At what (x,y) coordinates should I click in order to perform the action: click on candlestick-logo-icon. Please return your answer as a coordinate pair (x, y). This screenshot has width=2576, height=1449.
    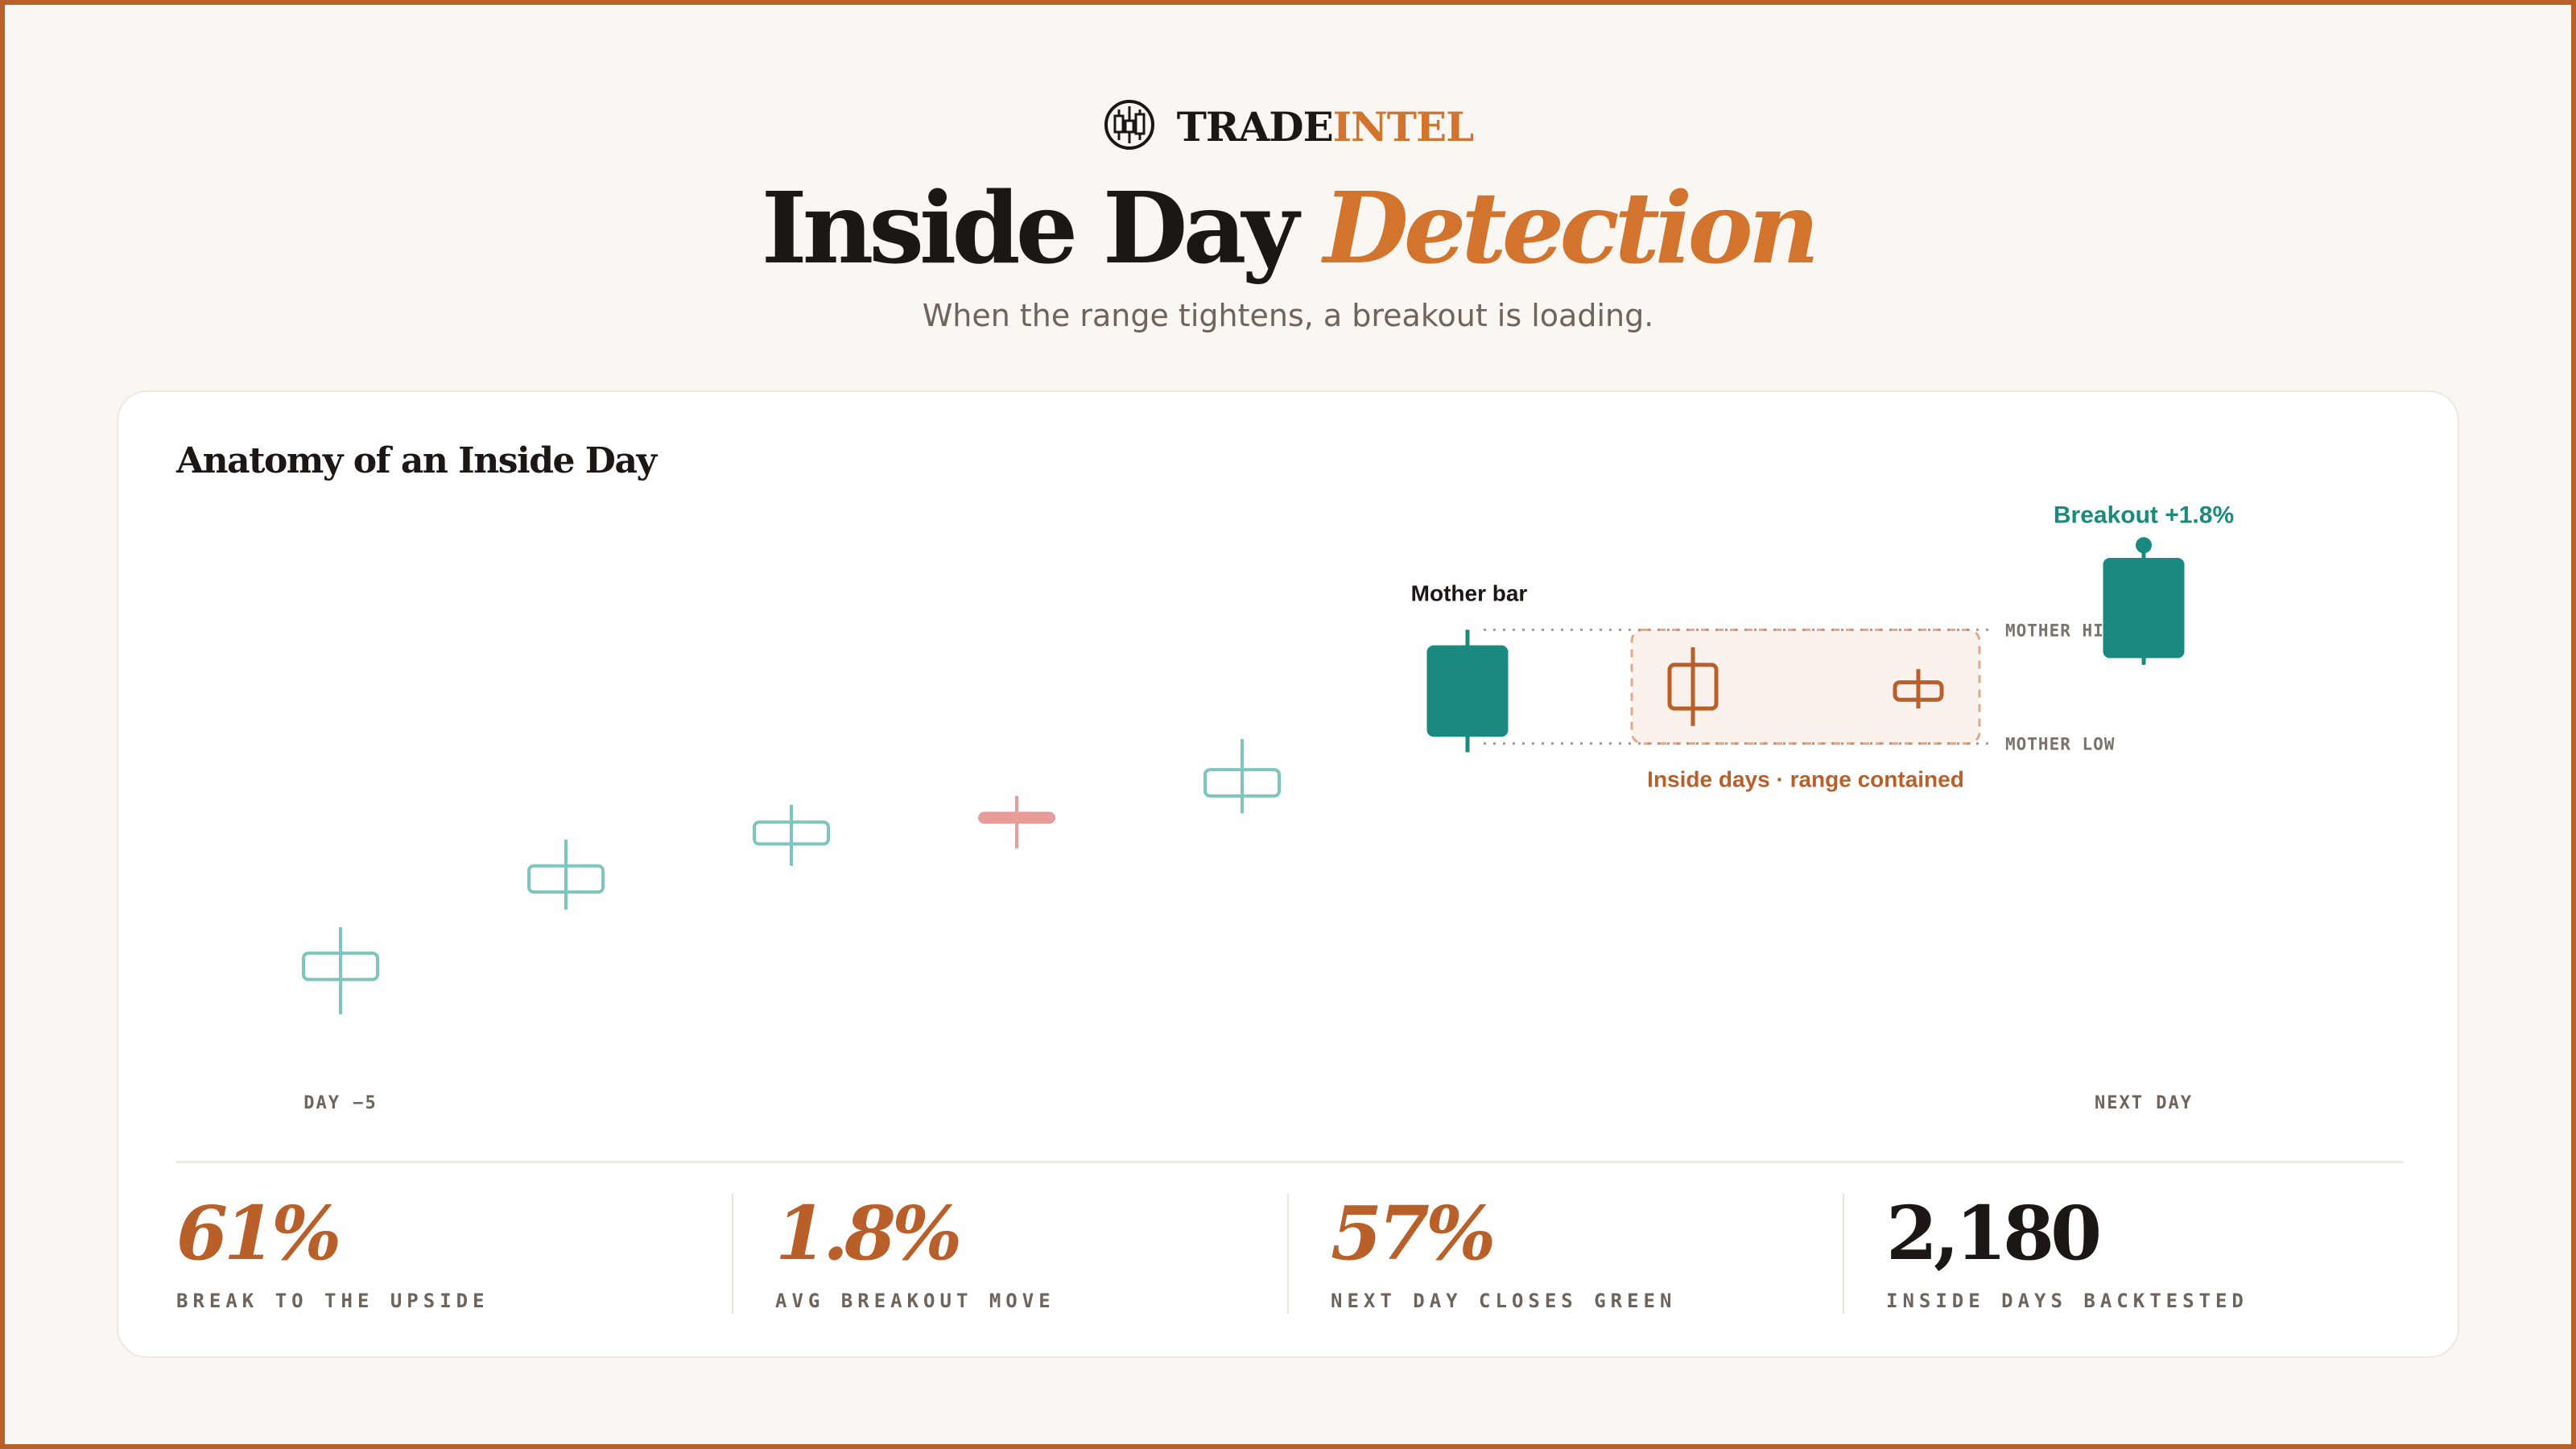
    Looking at the image, I should click on (1129, 126).